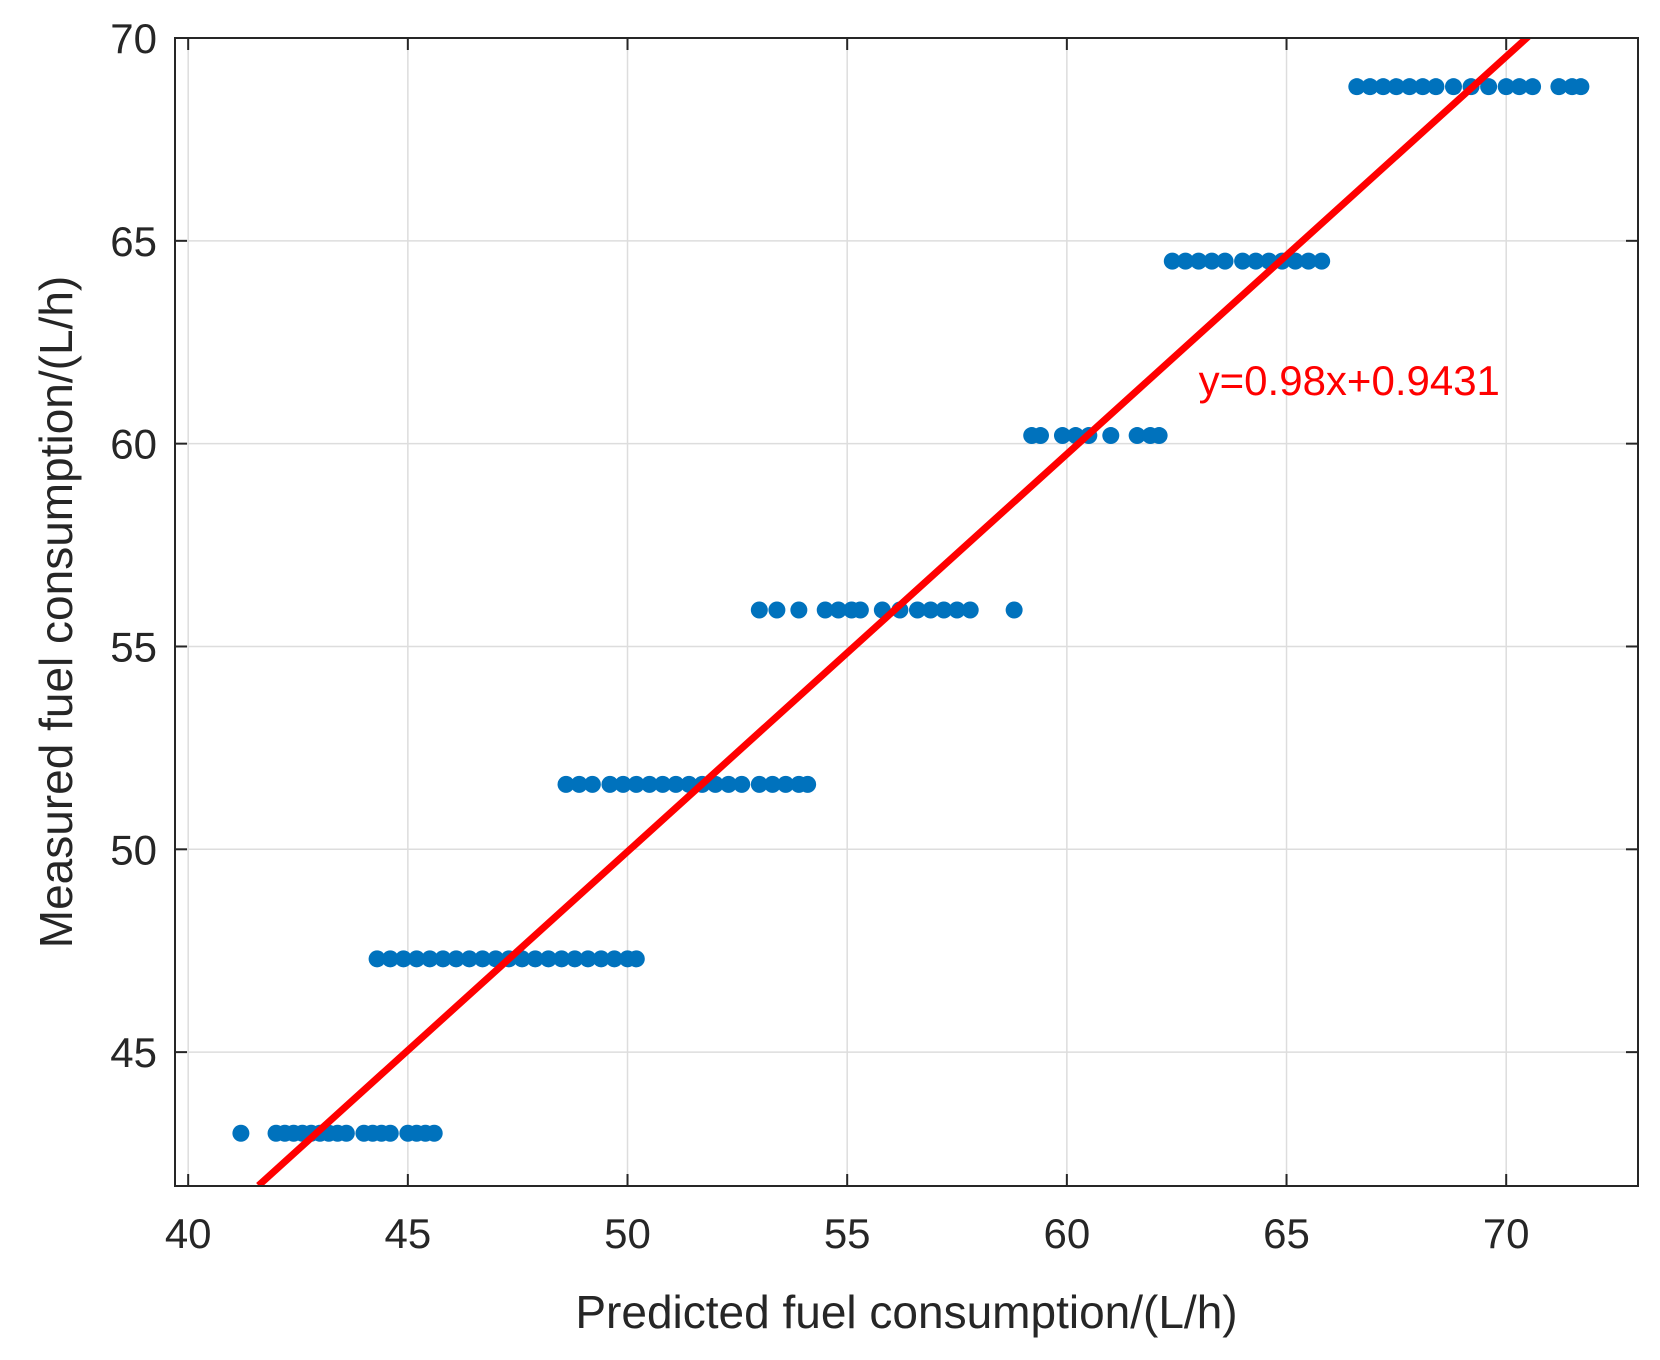 The width and height of the screenshot is (1660, 1360). What do you see at coordinates (133, 1052) in the screenshot?
I see `y-tick-label: 45` at bounding box center [133, 1052].